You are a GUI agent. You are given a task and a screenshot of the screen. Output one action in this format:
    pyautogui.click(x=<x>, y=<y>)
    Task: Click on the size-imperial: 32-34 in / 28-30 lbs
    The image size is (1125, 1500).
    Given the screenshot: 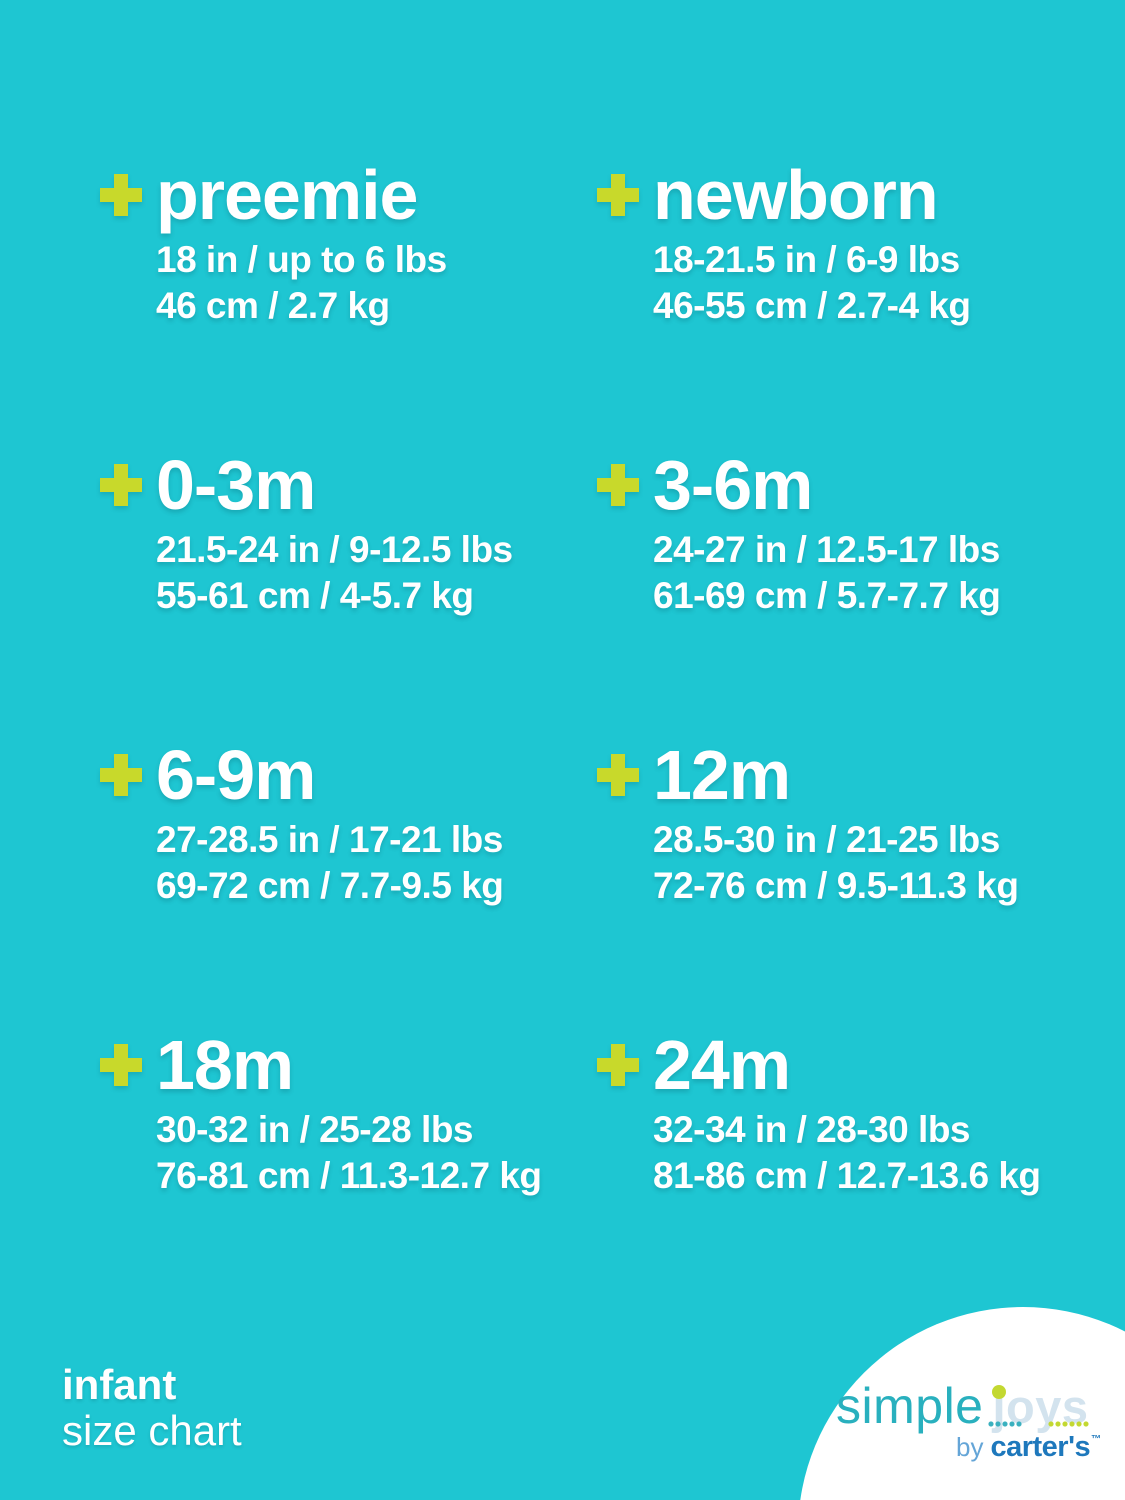 What is the action you would take?
    pyautogui.click(x=812, y=1129)
    